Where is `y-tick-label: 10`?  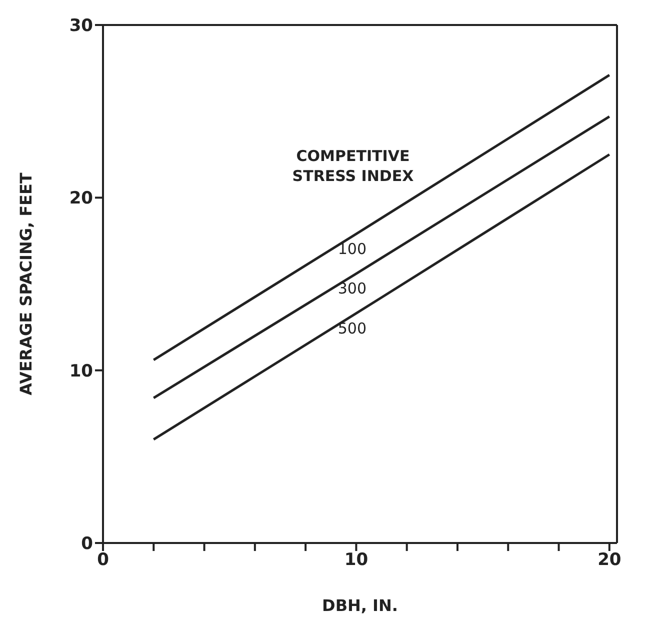
y-tick-label: 10 is located at coordinates (81, 371).